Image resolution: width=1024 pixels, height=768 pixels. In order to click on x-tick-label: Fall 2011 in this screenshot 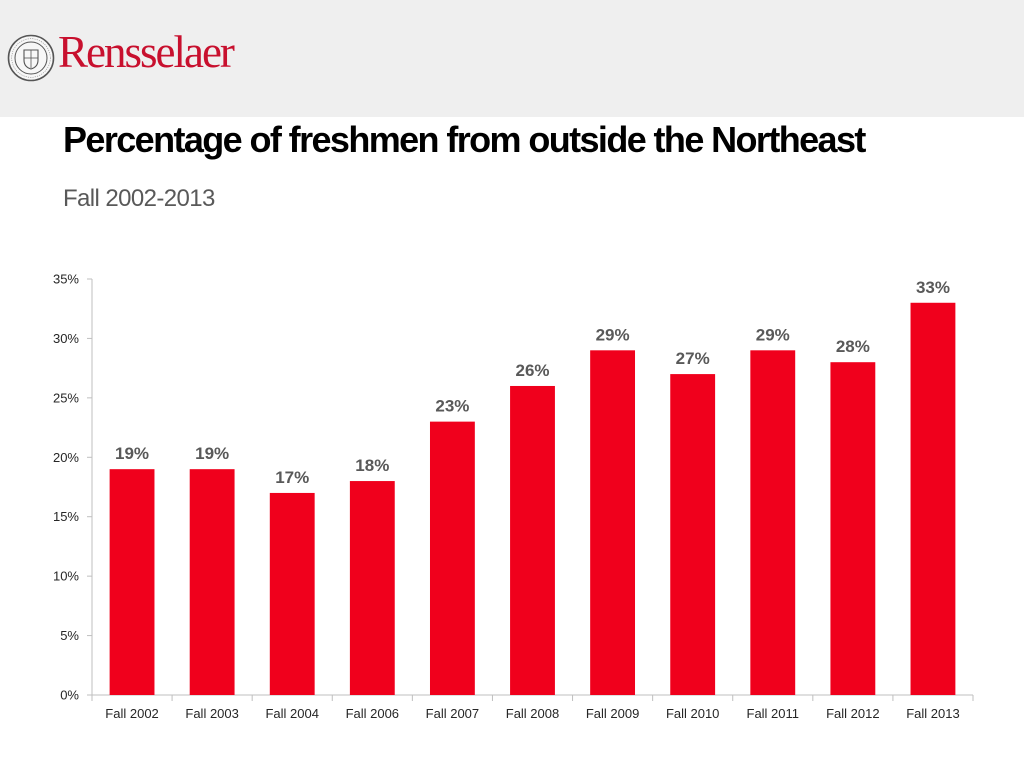, I will do `click(773, 713)`.